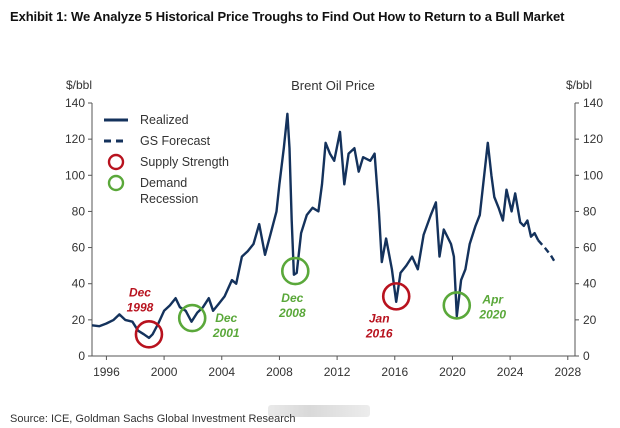 This screenshot has height=428, width=620. I want to click on y-tick-label-right: 100, so click(593, 175).